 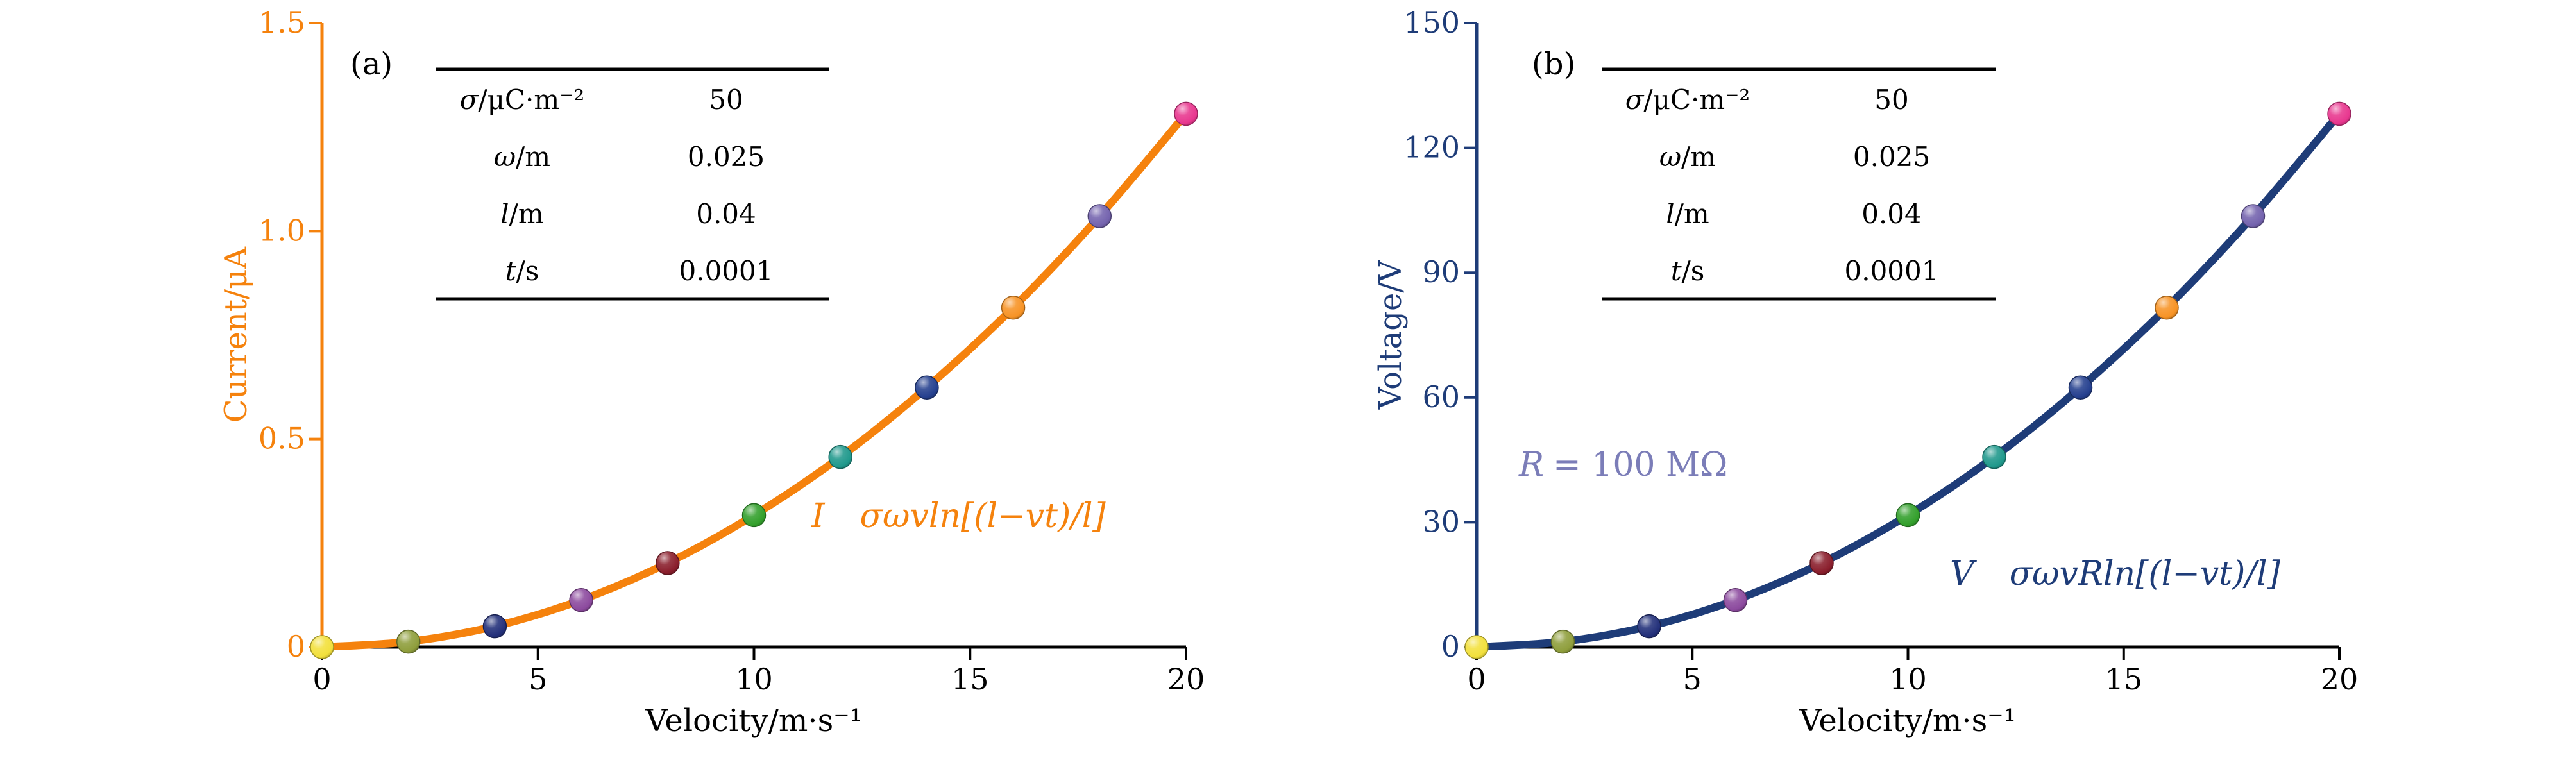 What do you see at coordinates (1441, 521) in the screenshot?
I see `y-tick-label: 30` at bounding box center [1441, 521].